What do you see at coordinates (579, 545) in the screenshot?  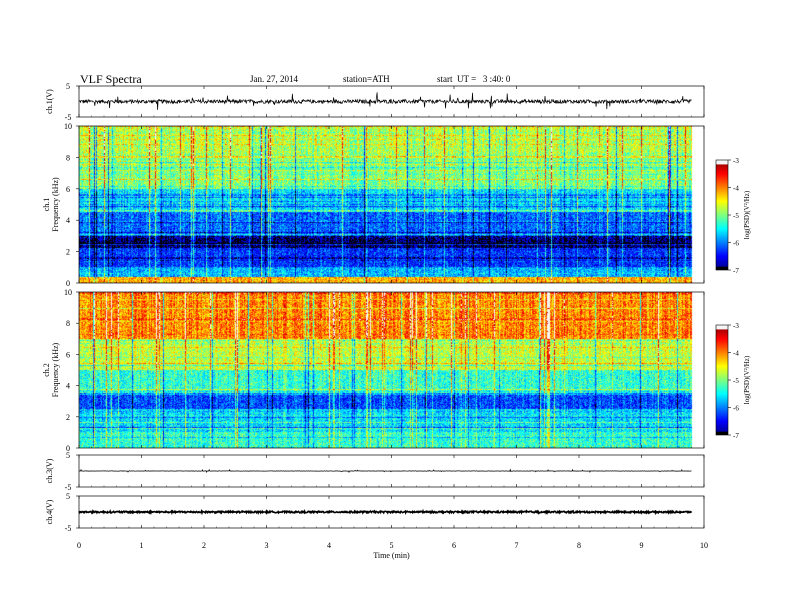 I see `xtick-label: 8` at bounding box center [579, 545].